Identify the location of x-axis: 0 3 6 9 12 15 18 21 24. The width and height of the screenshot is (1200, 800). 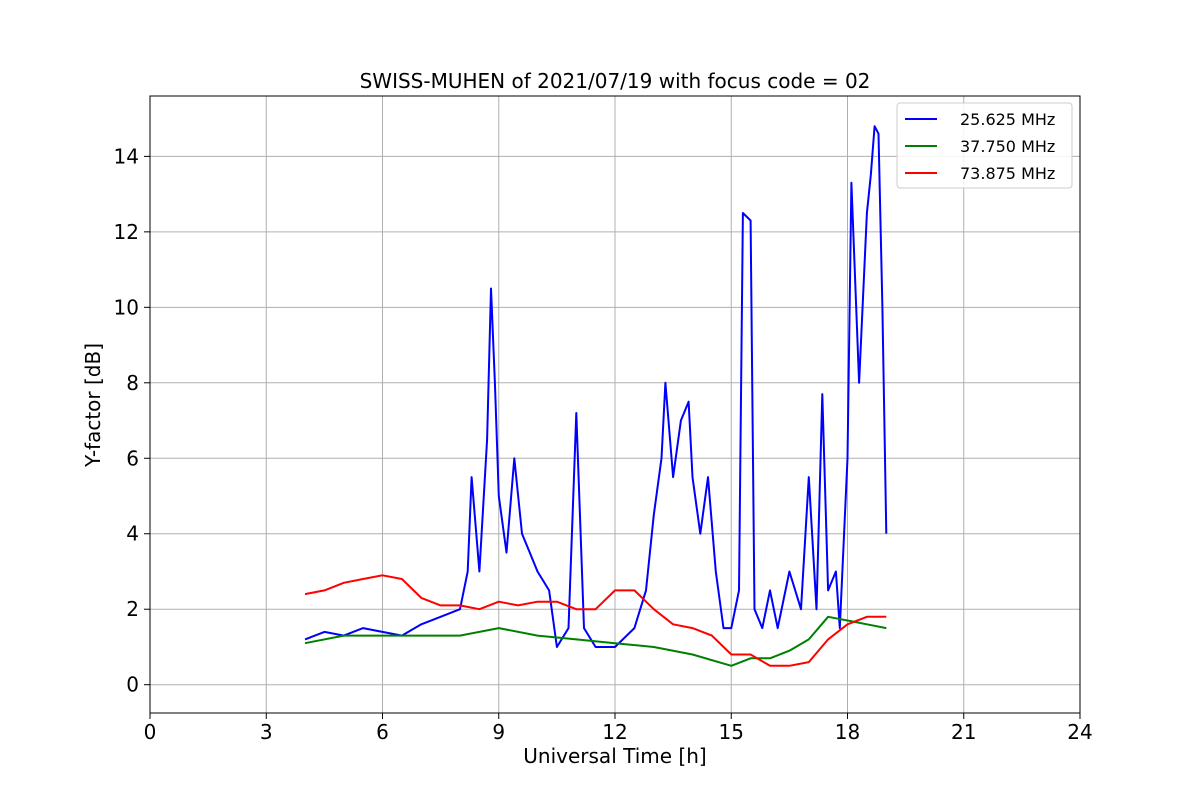
(618, 728).